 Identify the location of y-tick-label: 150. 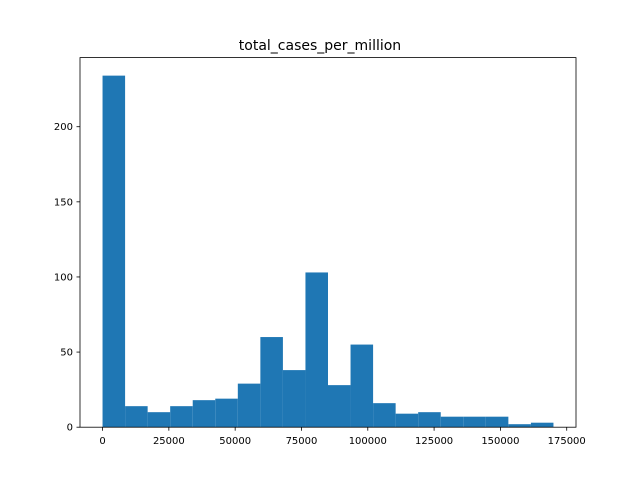
(63, 202).